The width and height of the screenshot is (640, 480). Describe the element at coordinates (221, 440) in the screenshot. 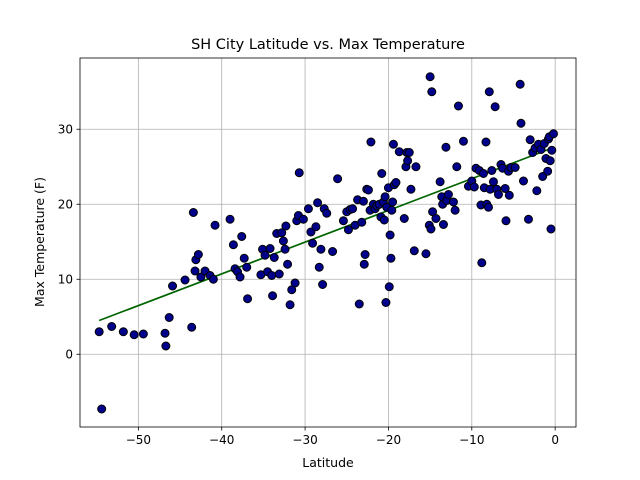

I see `x-tick-label: −40` at that location.